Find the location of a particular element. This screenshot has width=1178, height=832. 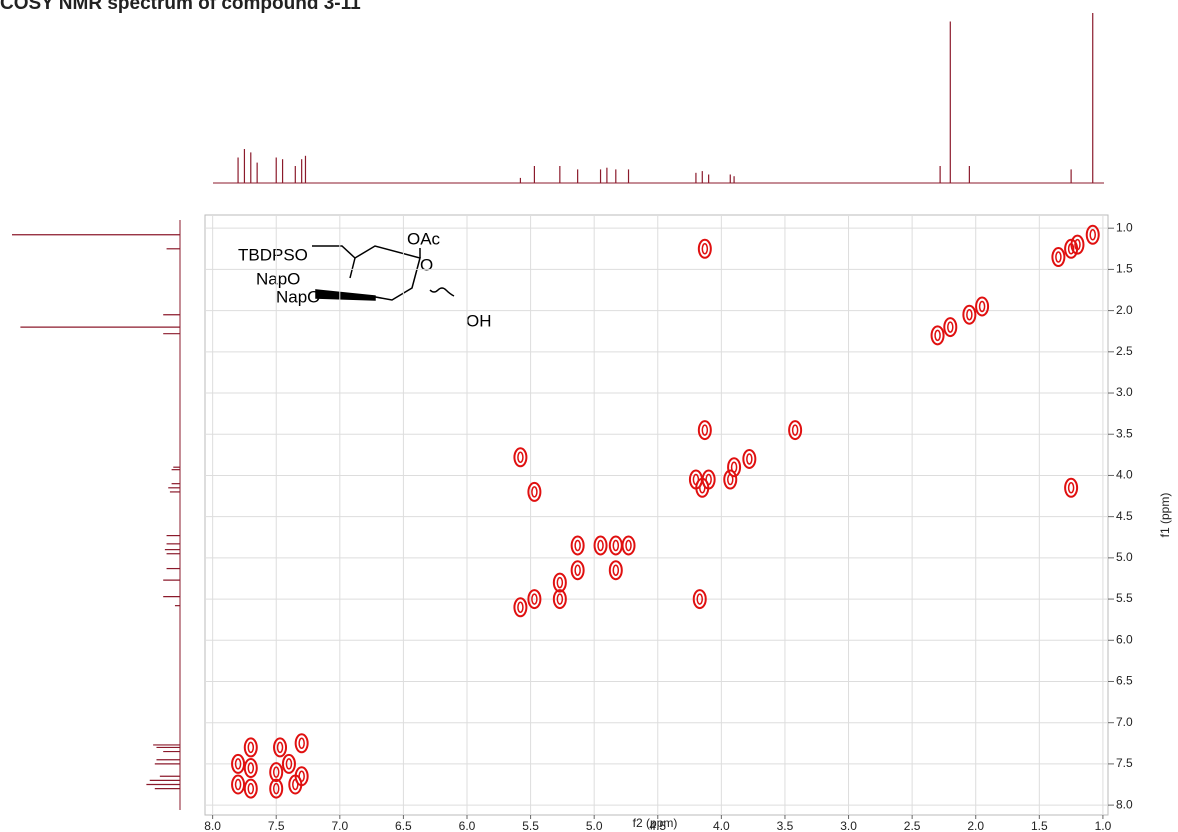

x-tick-label: 2.0 is located at coordinates (975, 825).